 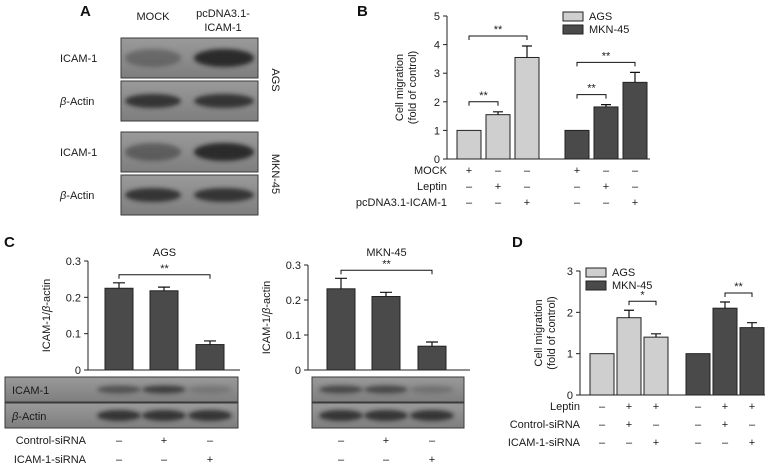 I want to click on chart-b-legend-label-0: AGS, so click(x=600, y=17).